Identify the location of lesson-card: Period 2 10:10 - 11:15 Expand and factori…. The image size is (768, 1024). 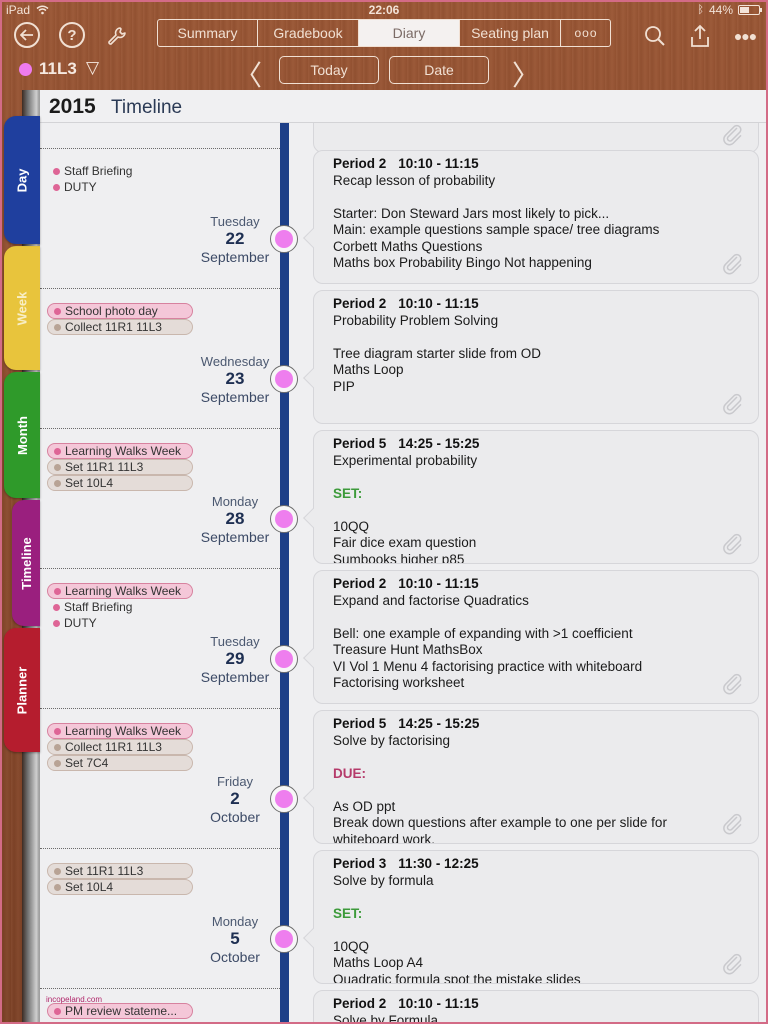
(536, 637).